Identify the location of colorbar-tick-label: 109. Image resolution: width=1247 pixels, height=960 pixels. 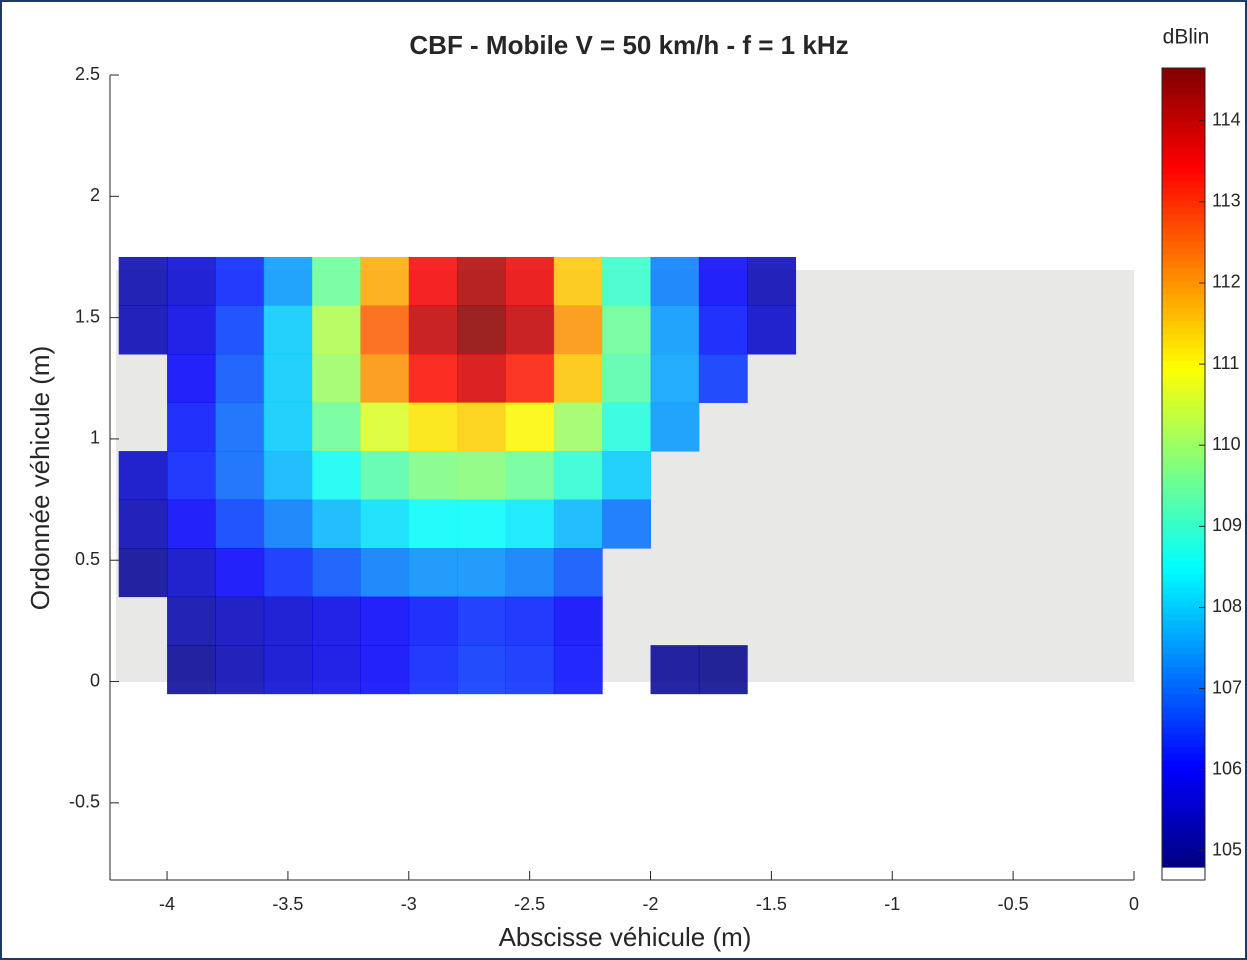
(1227, 525).